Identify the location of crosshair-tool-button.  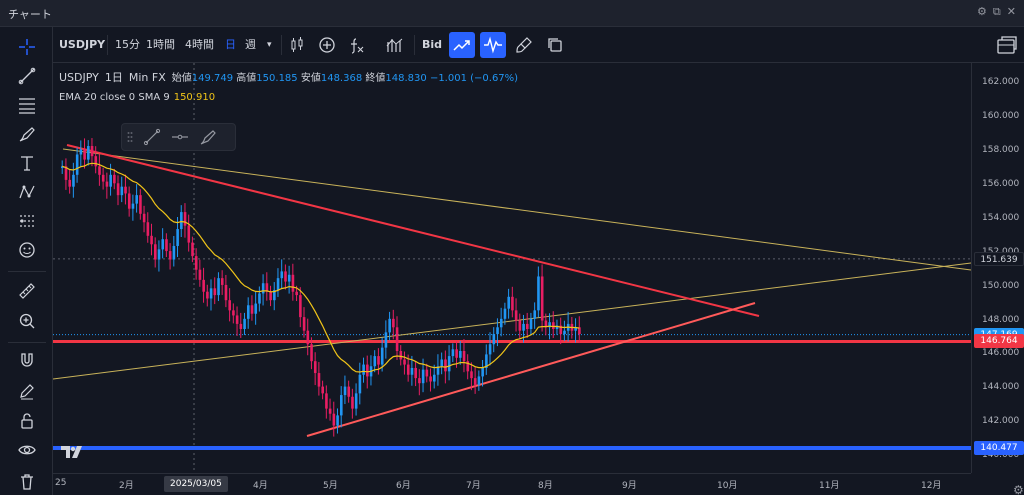
(27, 47).